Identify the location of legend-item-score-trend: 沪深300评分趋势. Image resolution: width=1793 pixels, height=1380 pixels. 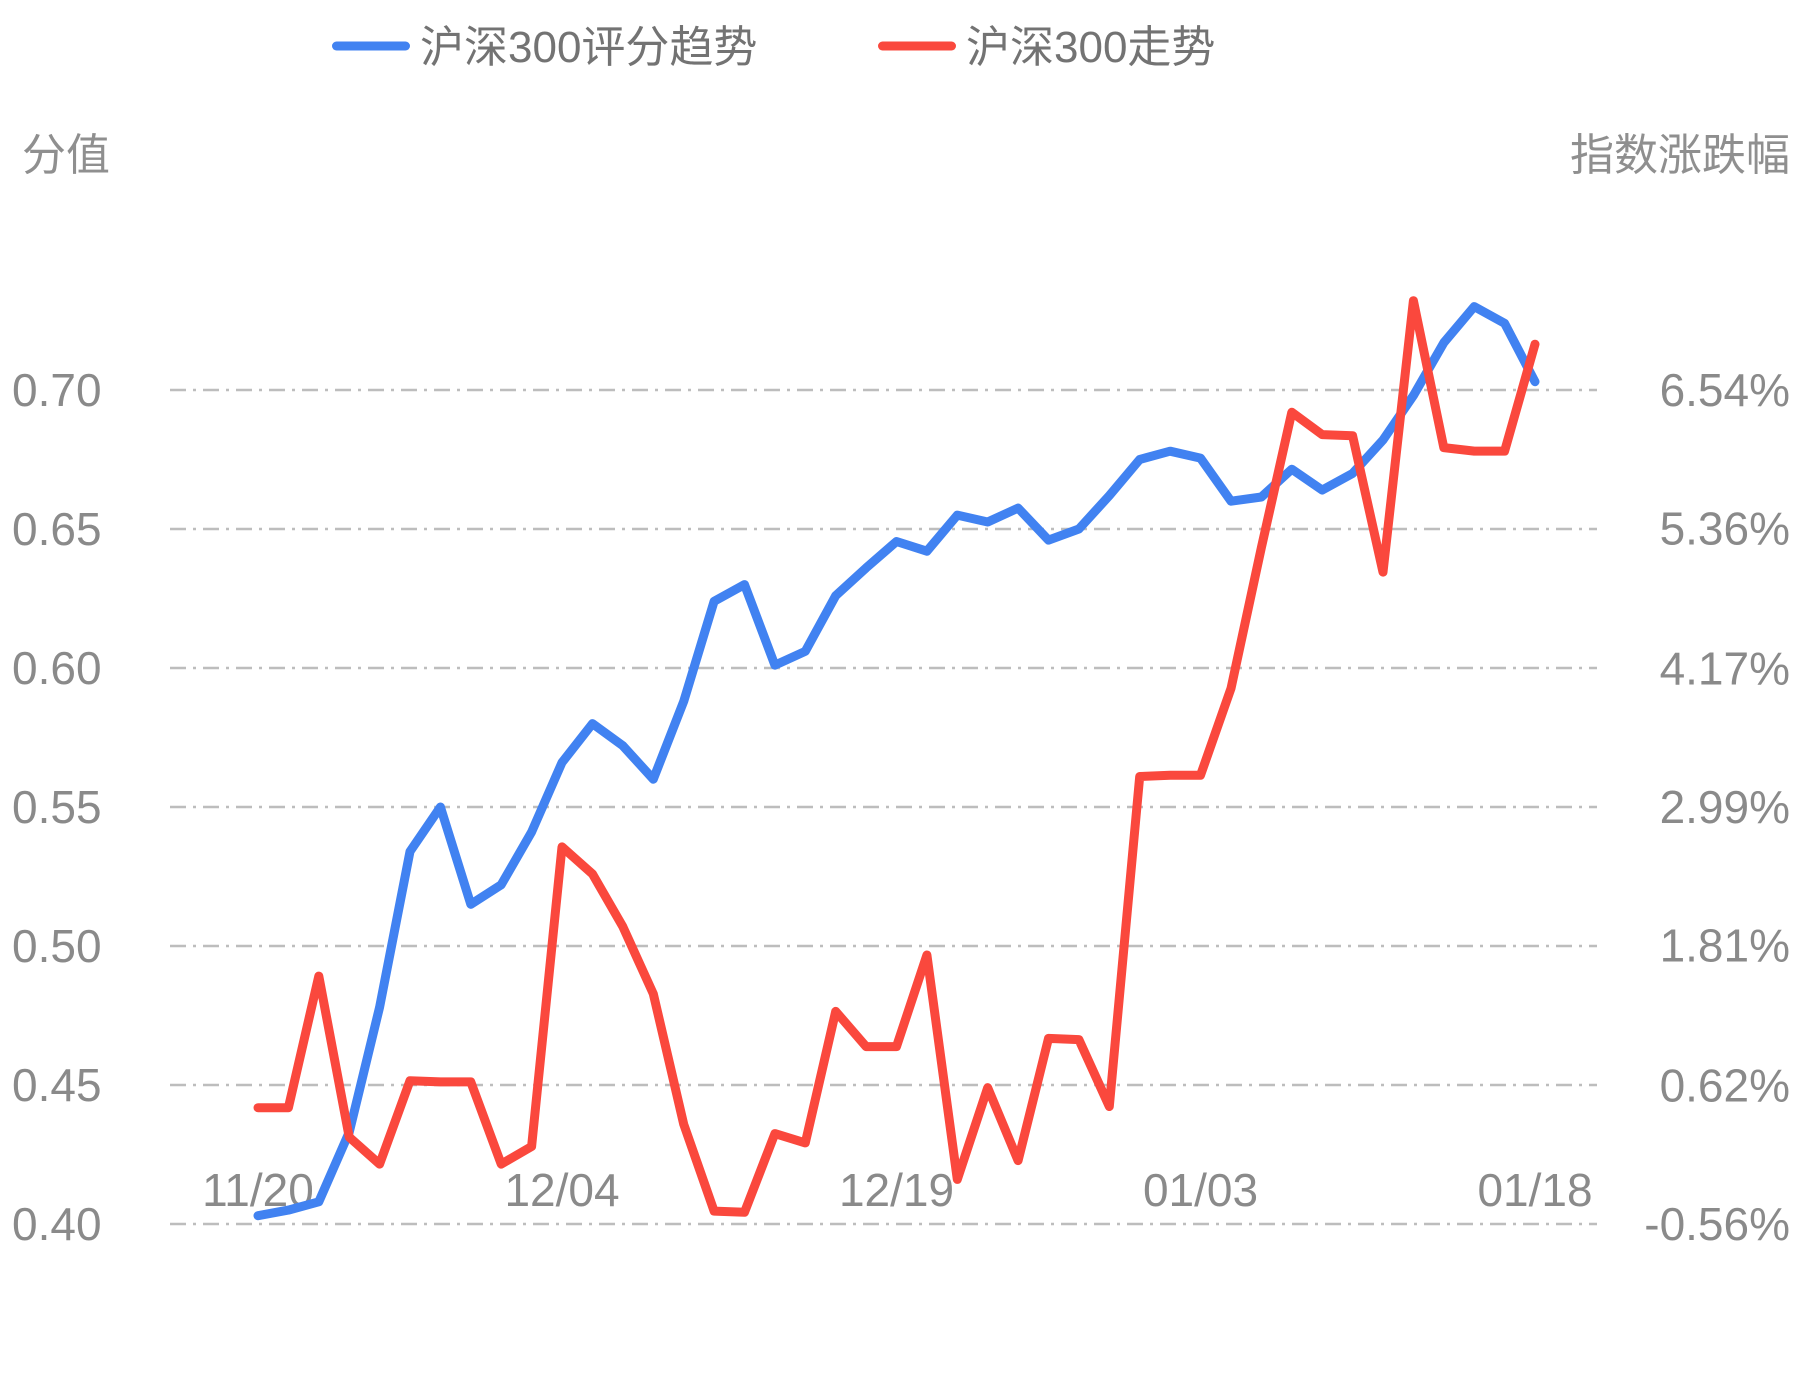
(544, 47).